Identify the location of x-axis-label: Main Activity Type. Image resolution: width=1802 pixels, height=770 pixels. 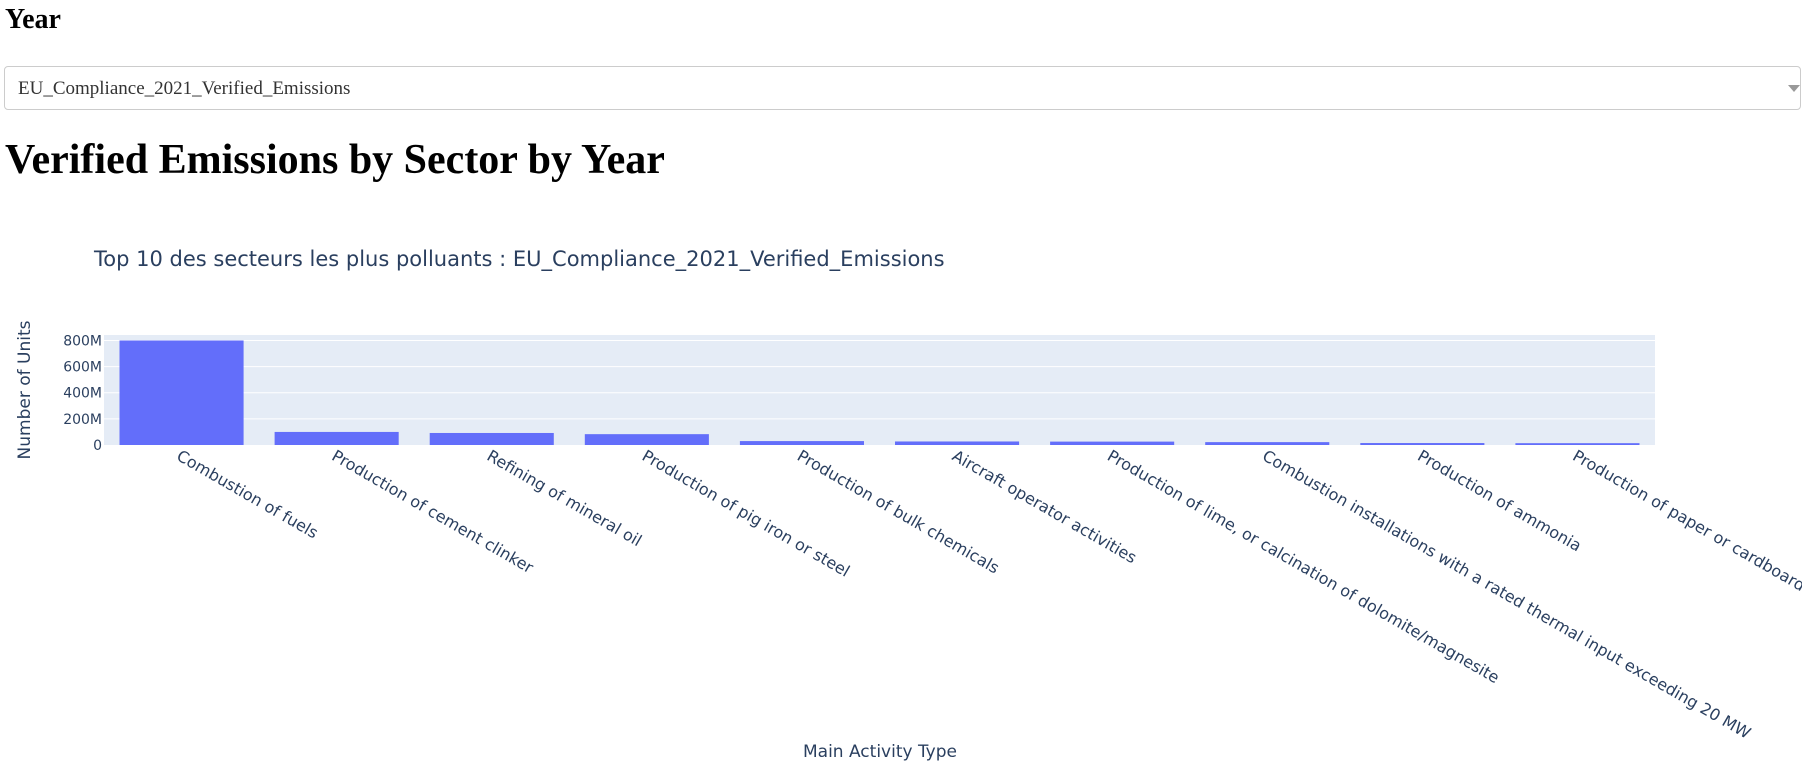
(880, 752).